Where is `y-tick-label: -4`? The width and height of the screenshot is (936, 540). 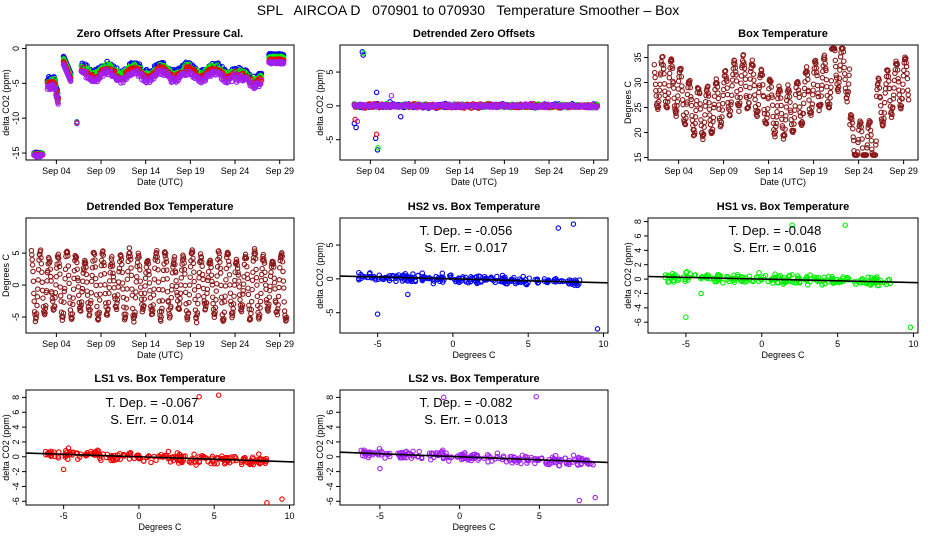 y-tick-label: -4 is located at coordinates (330, 486).